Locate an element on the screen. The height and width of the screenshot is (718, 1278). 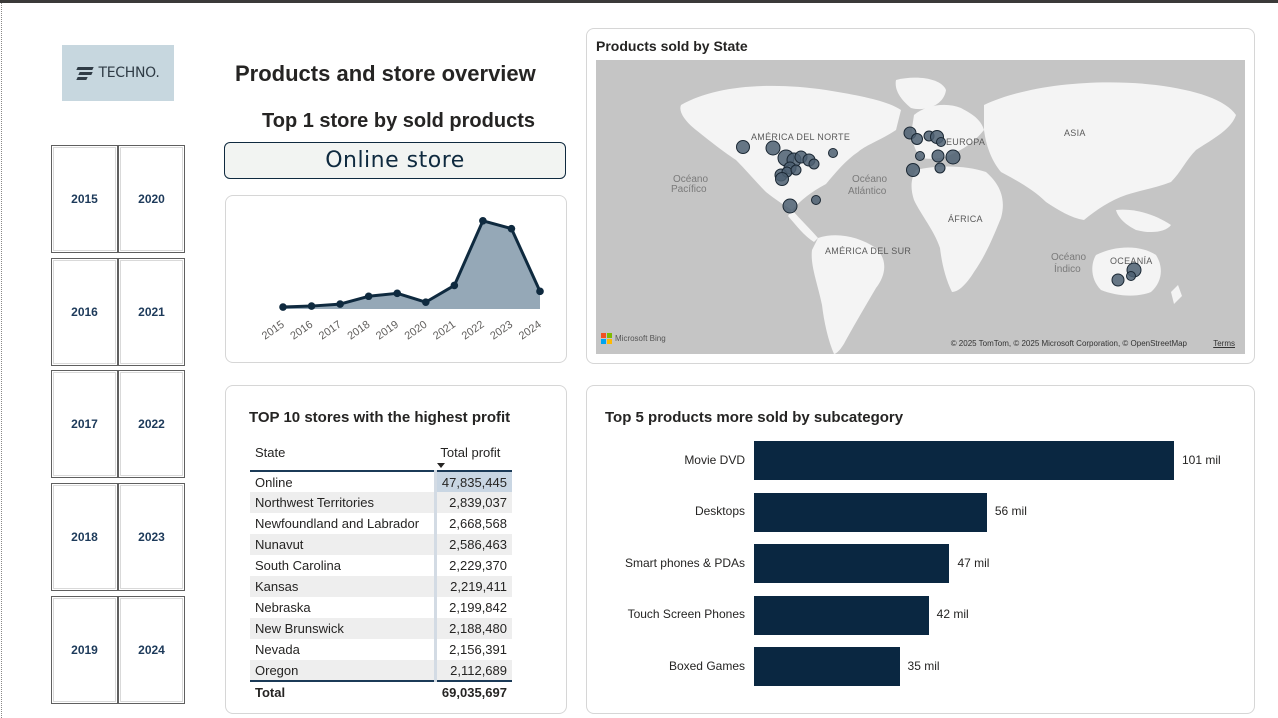
logo-text: TECHNO. is located at coordinates (129, 73).